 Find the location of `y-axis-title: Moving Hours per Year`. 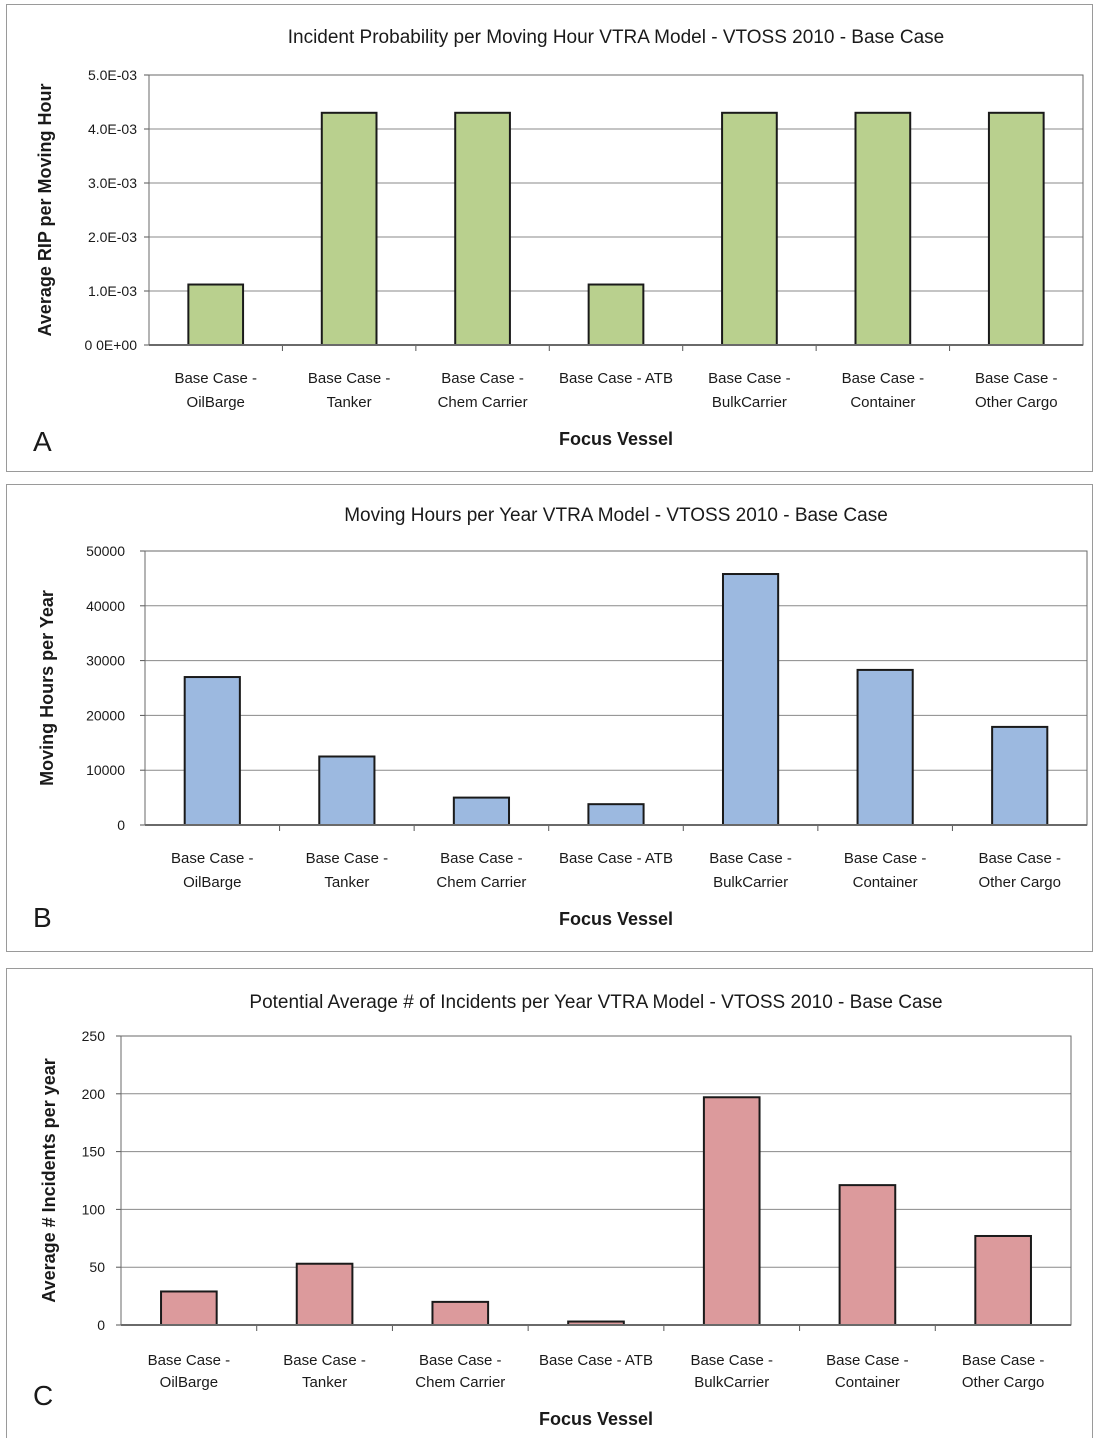

y-axis-title: Moving Hours per Year is located at coordinates (47, 688).